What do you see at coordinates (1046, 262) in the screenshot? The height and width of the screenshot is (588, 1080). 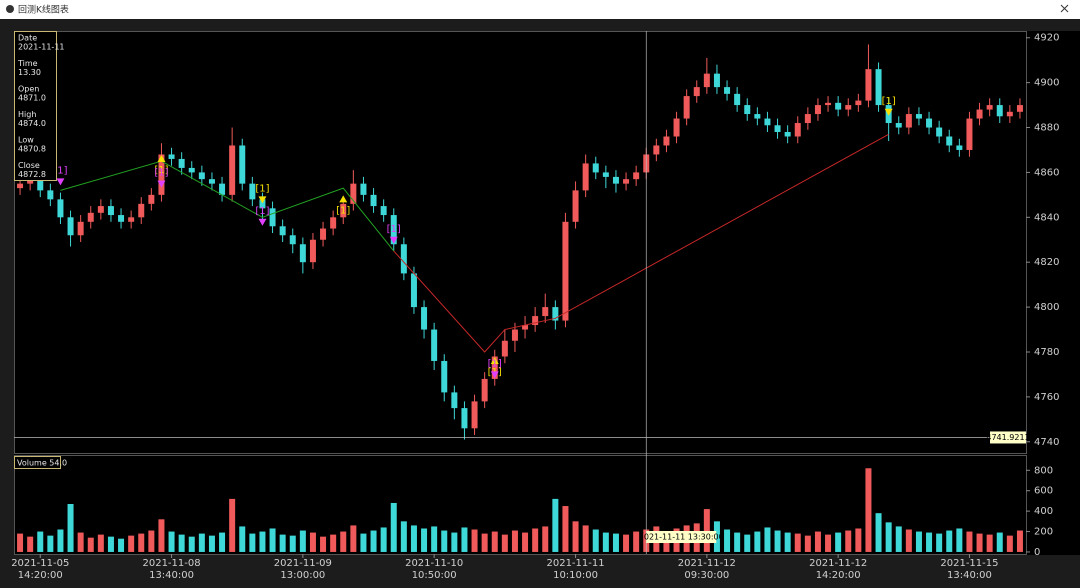 I see `y-tick-label: 4820` at bounding box center [1046, 262].